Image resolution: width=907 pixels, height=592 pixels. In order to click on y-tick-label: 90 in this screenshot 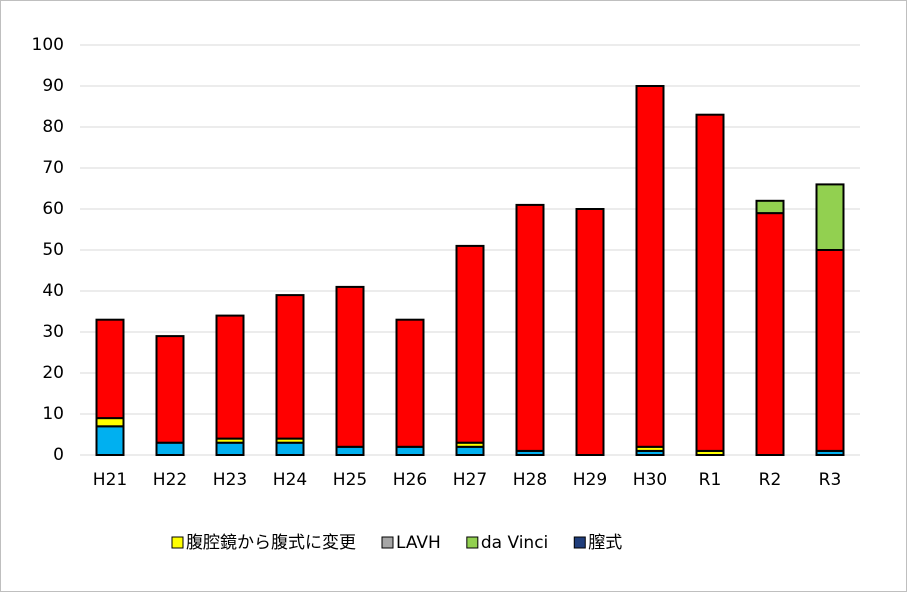, I will do `click(53, 86)`.